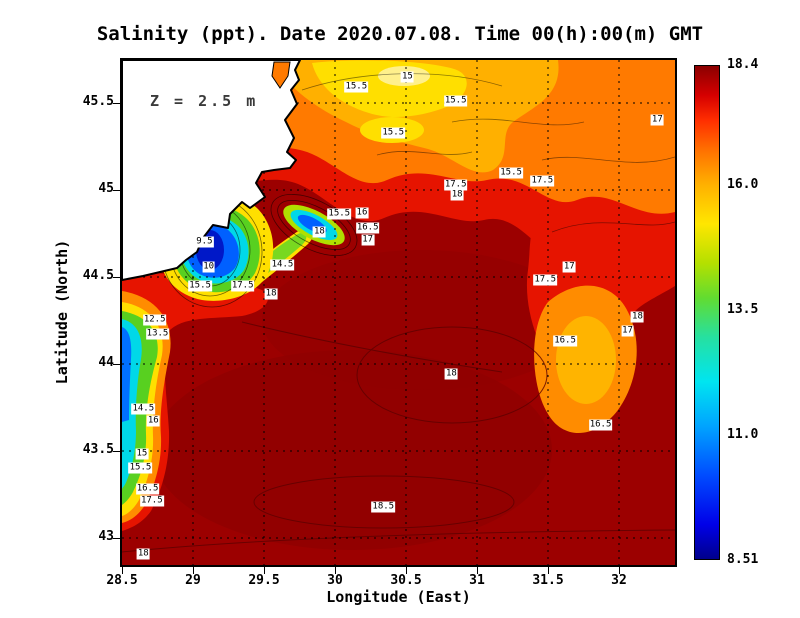 This screenshot has height=618, width=800. Describe the element at coordinates (743, 185) in the screenshot. I see `colorbar-tick-label: 16.0` at that location.